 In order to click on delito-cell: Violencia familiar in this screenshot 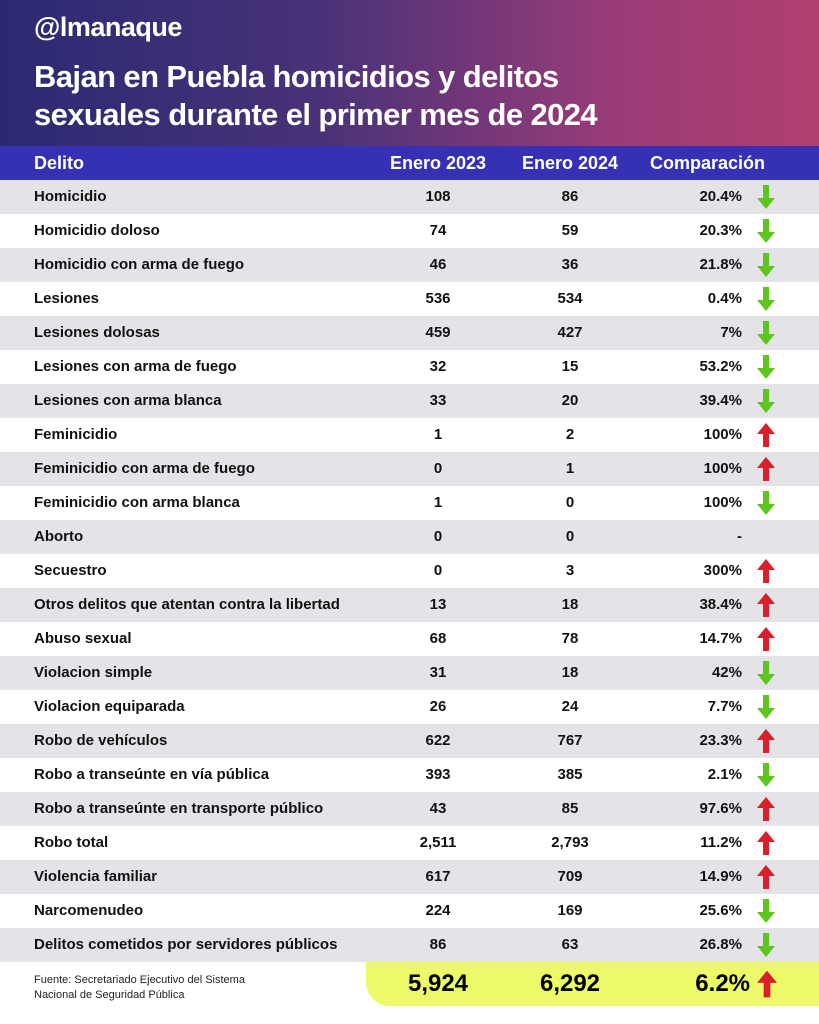, I will do `click(96, 876)`.